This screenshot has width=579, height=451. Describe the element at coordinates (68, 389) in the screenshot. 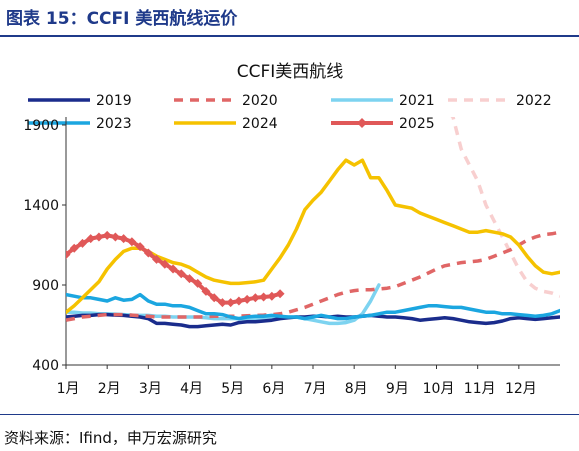

I see `x-tick-label: 1月` at that location.